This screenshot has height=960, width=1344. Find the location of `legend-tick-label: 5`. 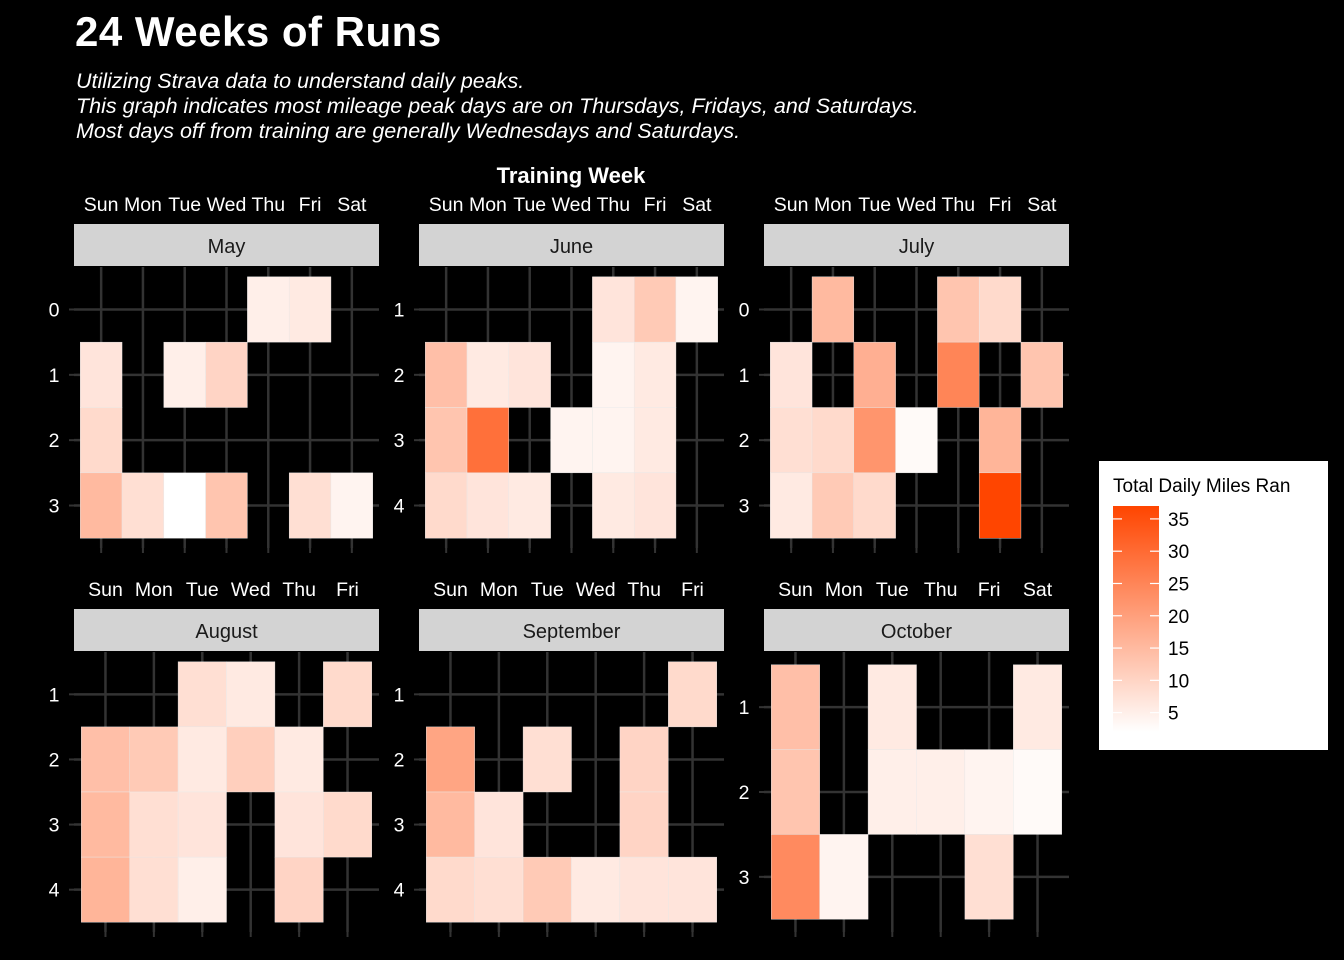

legend-tick-label: 5 is located at coordinates (1173, 714).